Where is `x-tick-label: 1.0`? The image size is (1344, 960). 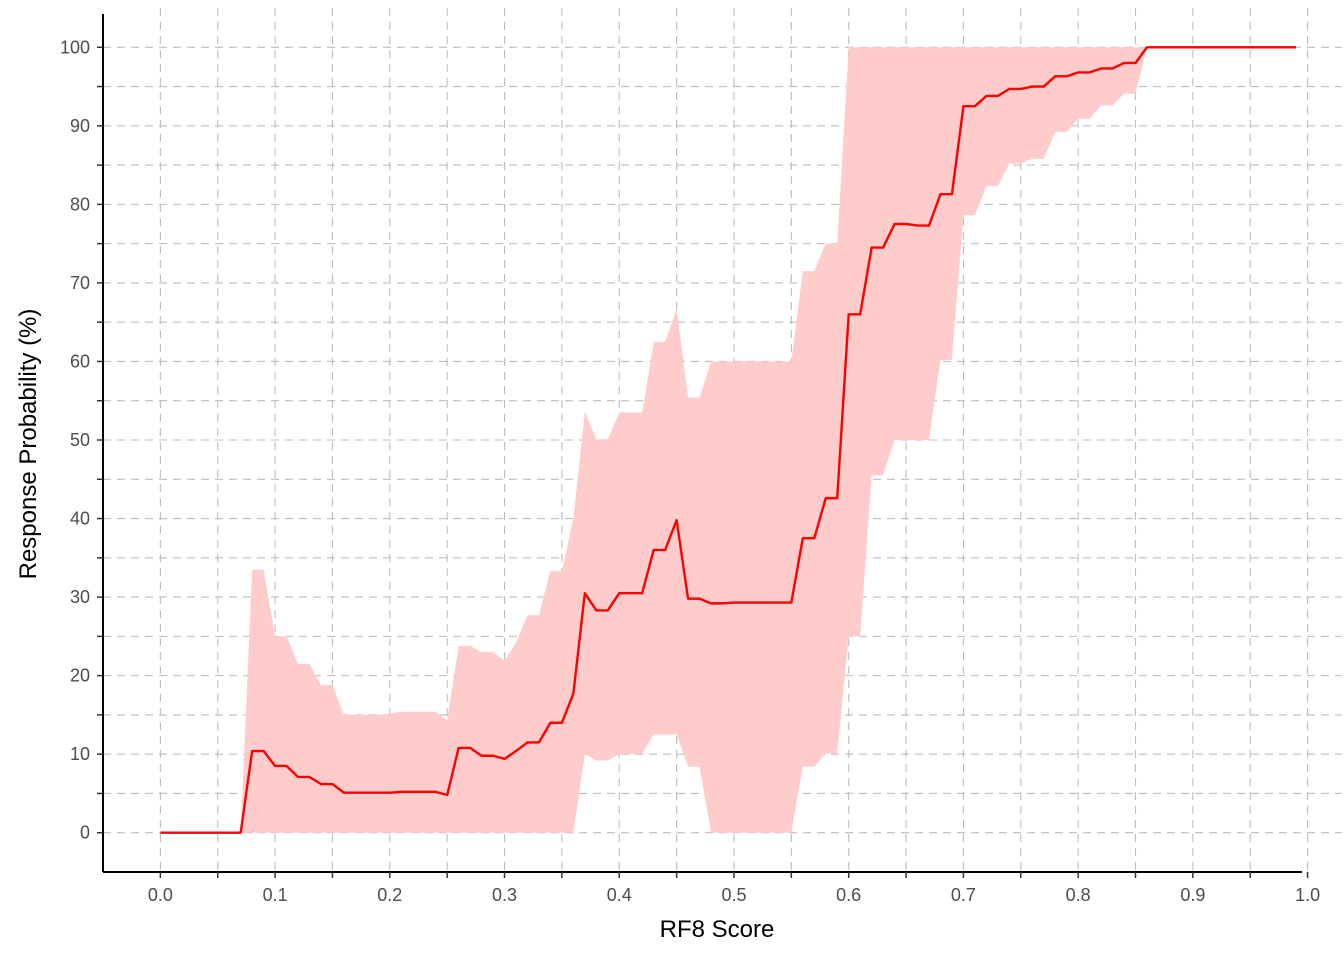 x-tick-label: 1.0 is located at coordinates (1307, 895).